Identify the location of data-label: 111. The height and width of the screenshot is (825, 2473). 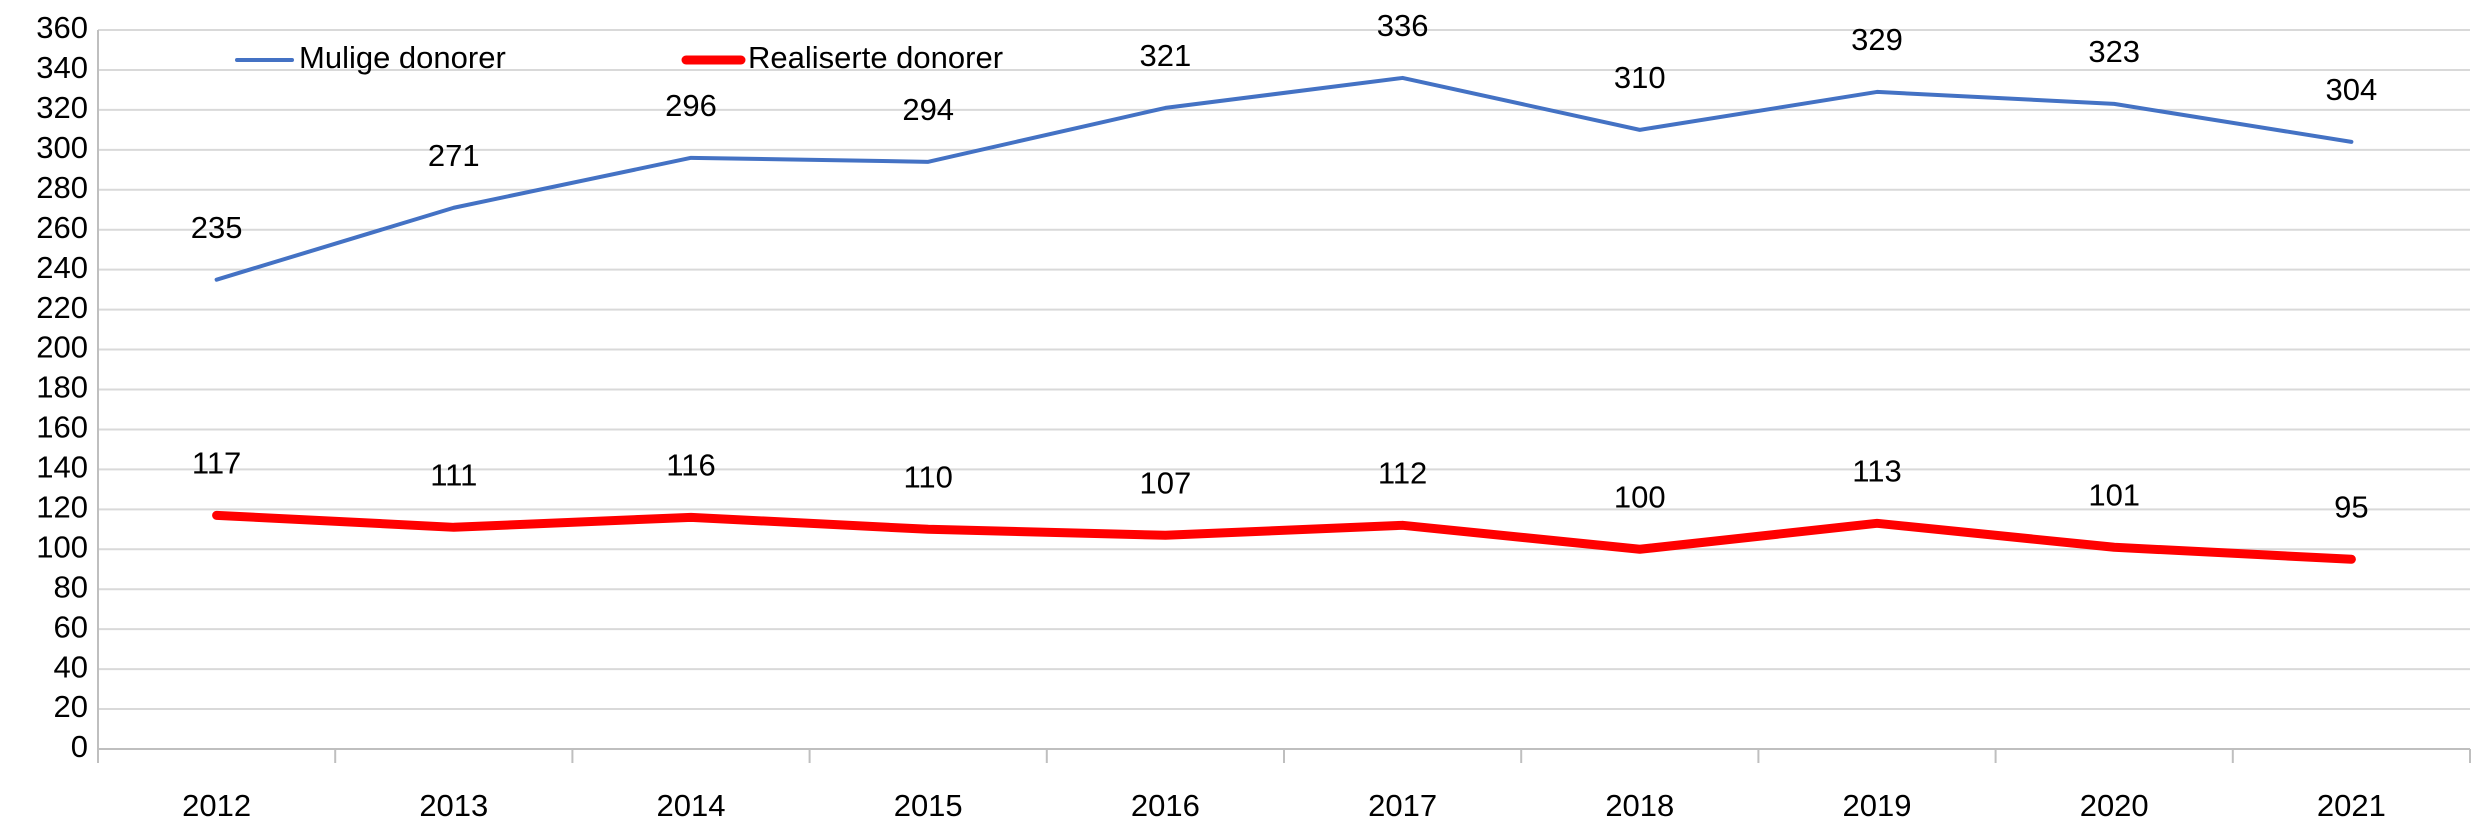
(453, 474).